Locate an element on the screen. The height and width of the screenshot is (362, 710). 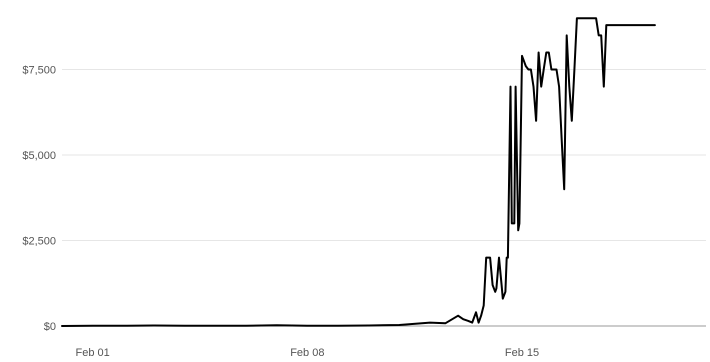
x-tick-label: Feb 08 is located at coordinates (307, 353).